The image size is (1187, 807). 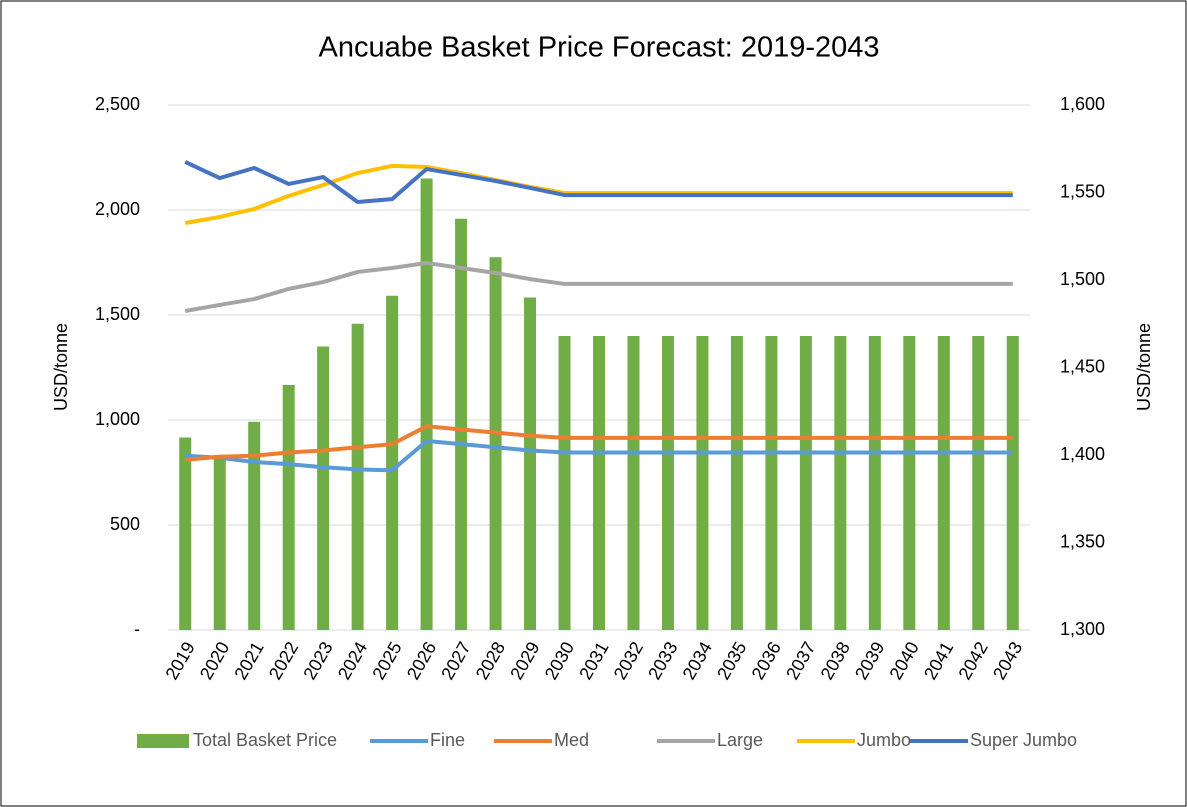 What do you see at coordinates (447, 740) in the screenshot?
I see `legend-label: Fine` at bounding box center [447, 740].